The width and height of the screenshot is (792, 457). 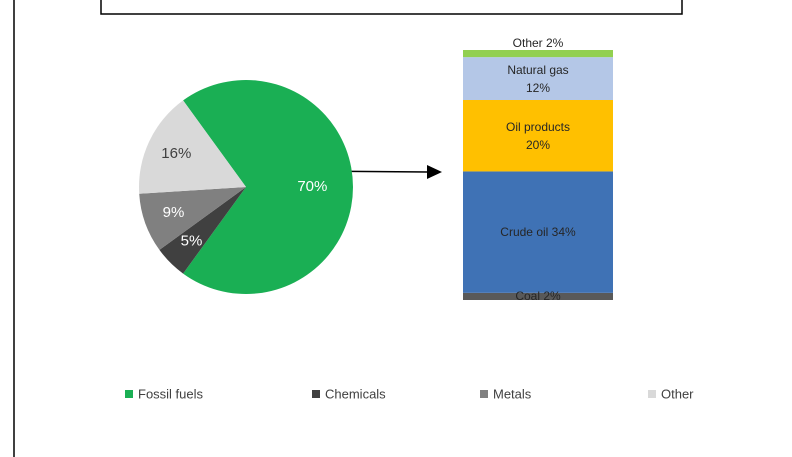 What do you see at coordinates (527, 43) in the screenshot?
I see `segment-name: Other` at bounding box center [527, 43].